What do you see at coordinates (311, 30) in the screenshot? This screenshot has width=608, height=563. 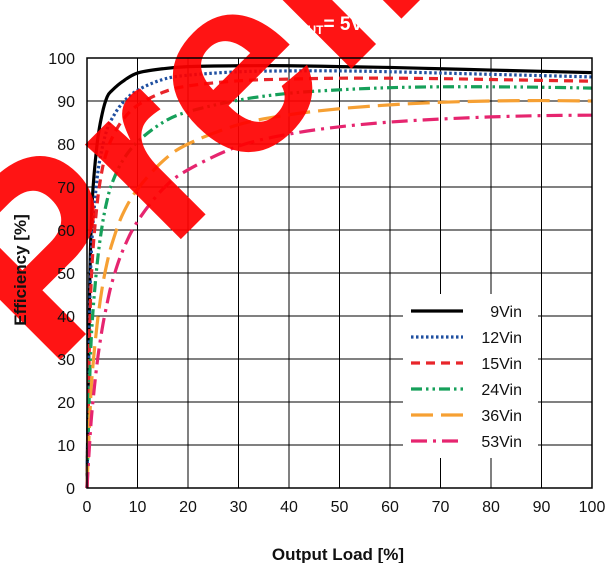 I see `title-subscript: OUT` at bounding box center [311, 30].